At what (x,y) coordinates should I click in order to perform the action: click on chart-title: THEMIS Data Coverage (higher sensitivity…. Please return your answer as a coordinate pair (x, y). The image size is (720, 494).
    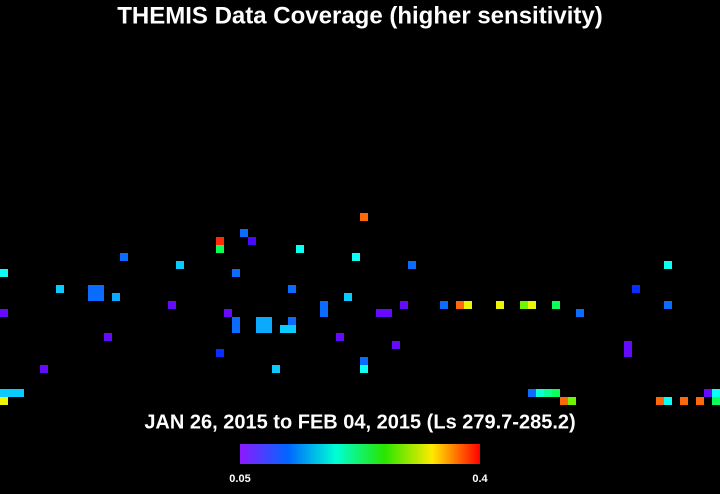
    Looking at the image, I should click on (359, 15).